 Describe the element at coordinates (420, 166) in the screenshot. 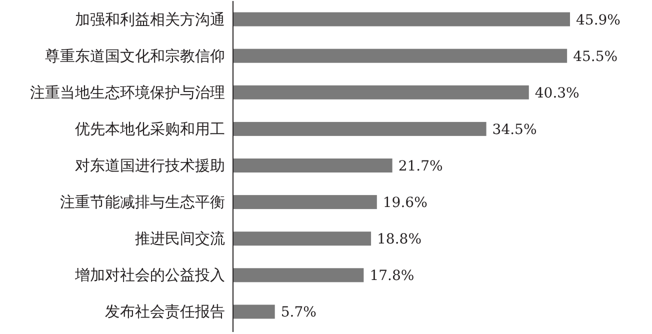

I see `data-label: 21.7%` at that location.